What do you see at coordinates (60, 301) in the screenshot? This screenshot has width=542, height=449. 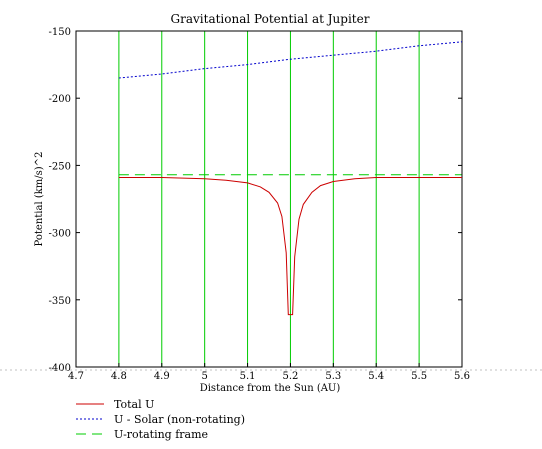 I see `y-tick-label: -350` at bounding box center [60, 301].